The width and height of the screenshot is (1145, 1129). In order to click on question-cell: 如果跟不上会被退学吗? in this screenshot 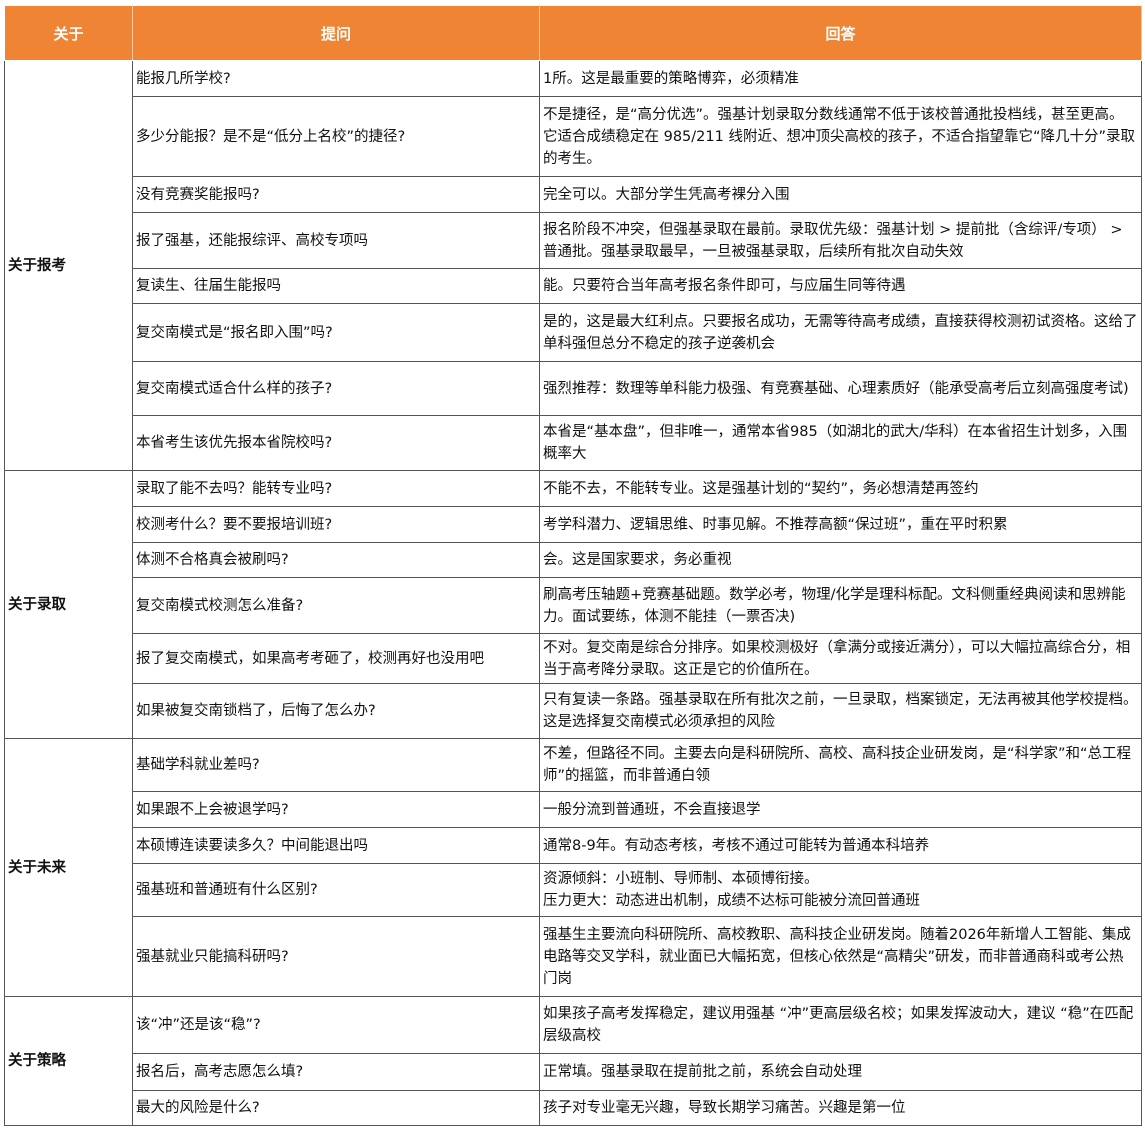, I will do `click(336, 809)`.